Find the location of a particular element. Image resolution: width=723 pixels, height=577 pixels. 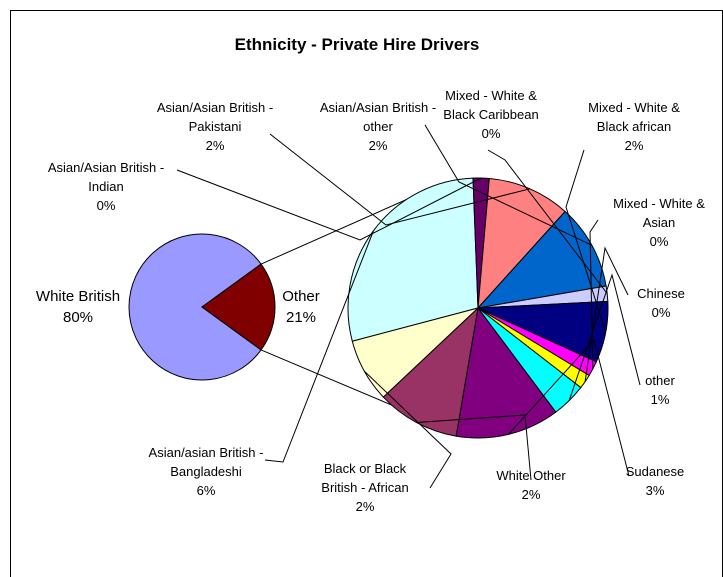

label-mixed-white-black-african: Mixed - White & Black african 2% is located at coordinates (634, 126).